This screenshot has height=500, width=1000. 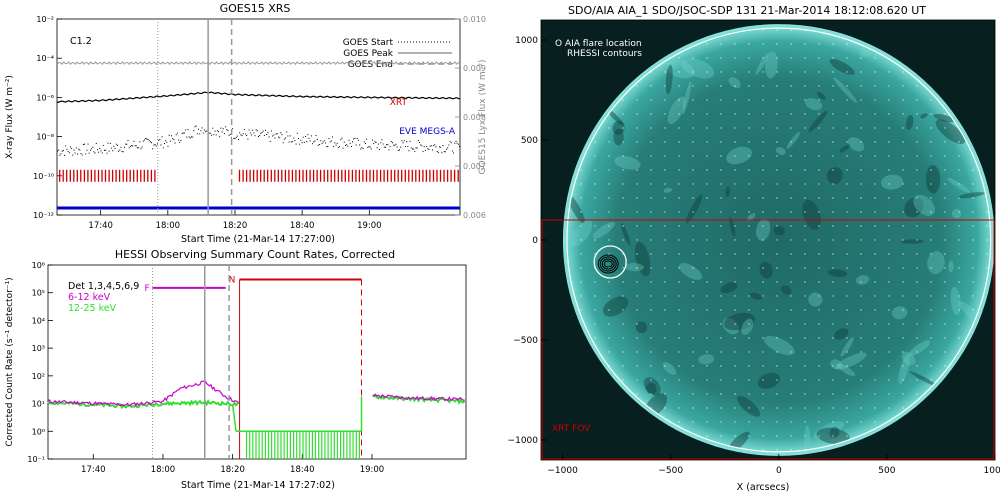 What do you see at coordinates (163, 470) in the screenshot?
I see `hessi-xtick-label: 18:00` at bounding box center [163, 470].